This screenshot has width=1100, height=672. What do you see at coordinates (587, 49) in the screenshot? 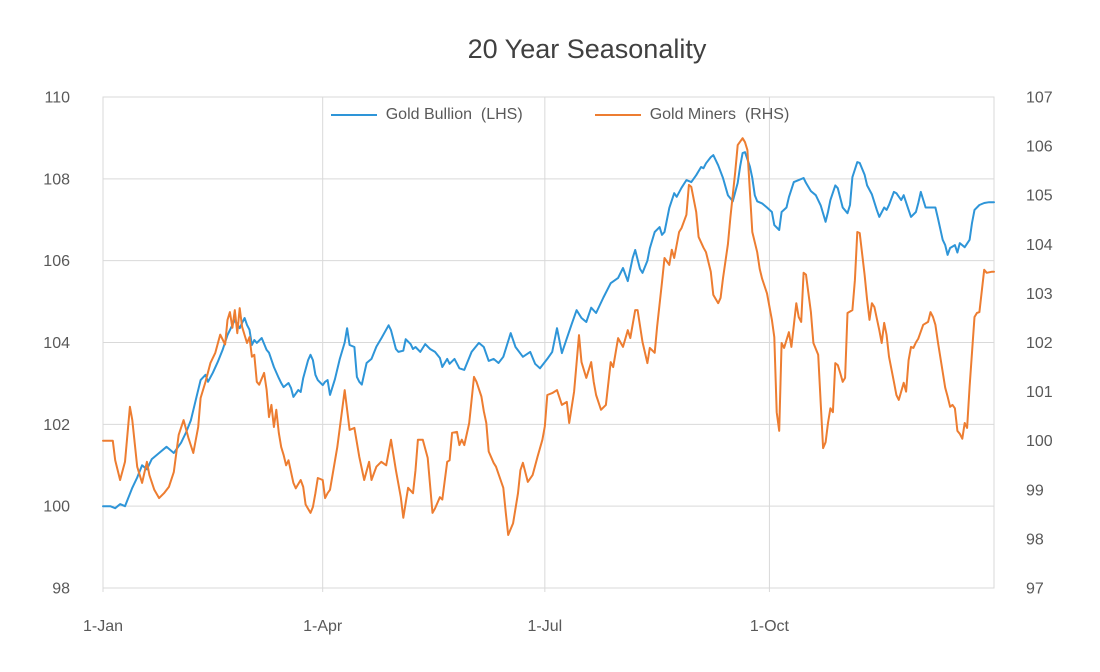
I see `chart-title: 20 Year Seasonality` at bounding box center [587, 49].